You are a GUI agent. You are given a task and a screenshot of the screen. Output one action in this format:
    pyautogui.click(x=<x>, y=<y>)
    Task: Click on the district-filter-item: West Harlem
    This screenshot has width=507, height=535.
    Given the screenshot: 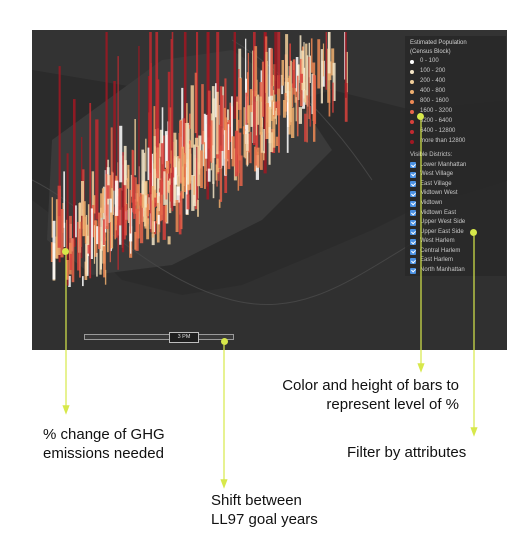 What is the action you would take?
    pyautogui.click(x=455, y=242)
    